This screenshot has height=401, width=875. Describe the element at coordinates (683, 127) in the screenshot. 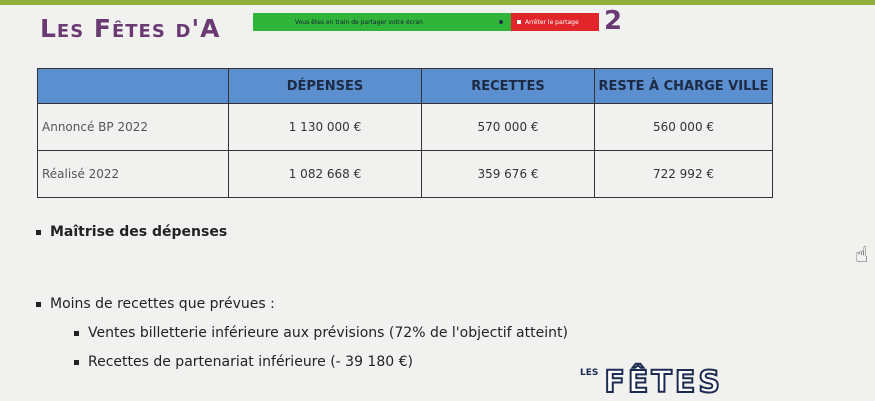

I see `cell-reste: 560 000 €` at that location.